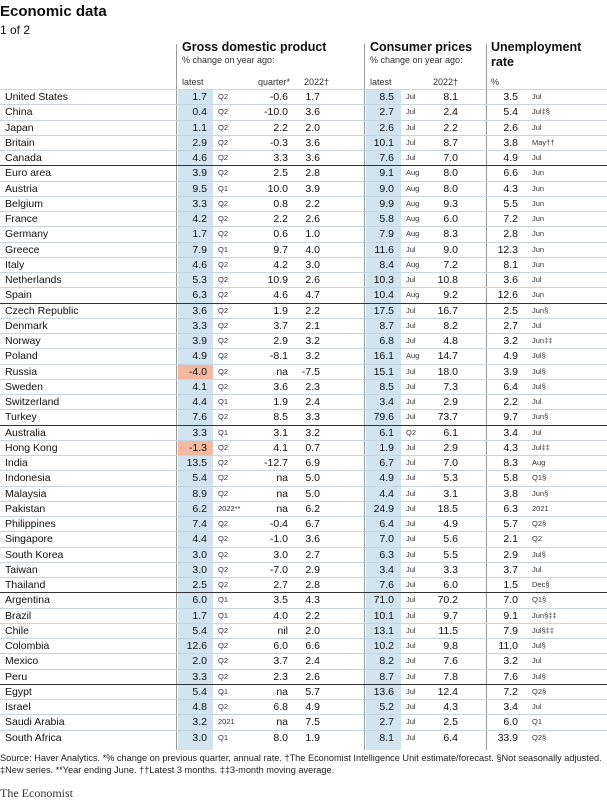  I want to click on gdp-2022: 2.9, so click(312, 569).